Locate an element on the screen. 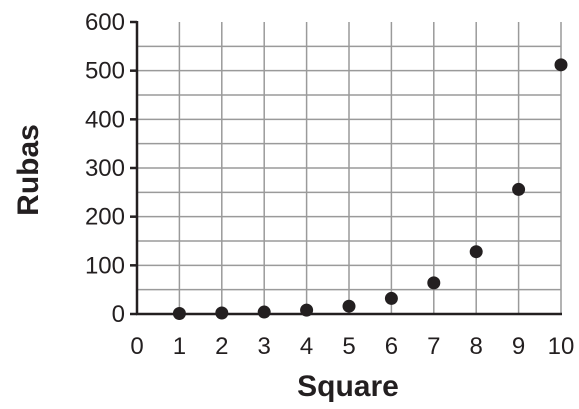 Image resolution: width=579 pixels, height=409 pixels. y-tick-label-100: 100 is located at coordinates (105, 265).